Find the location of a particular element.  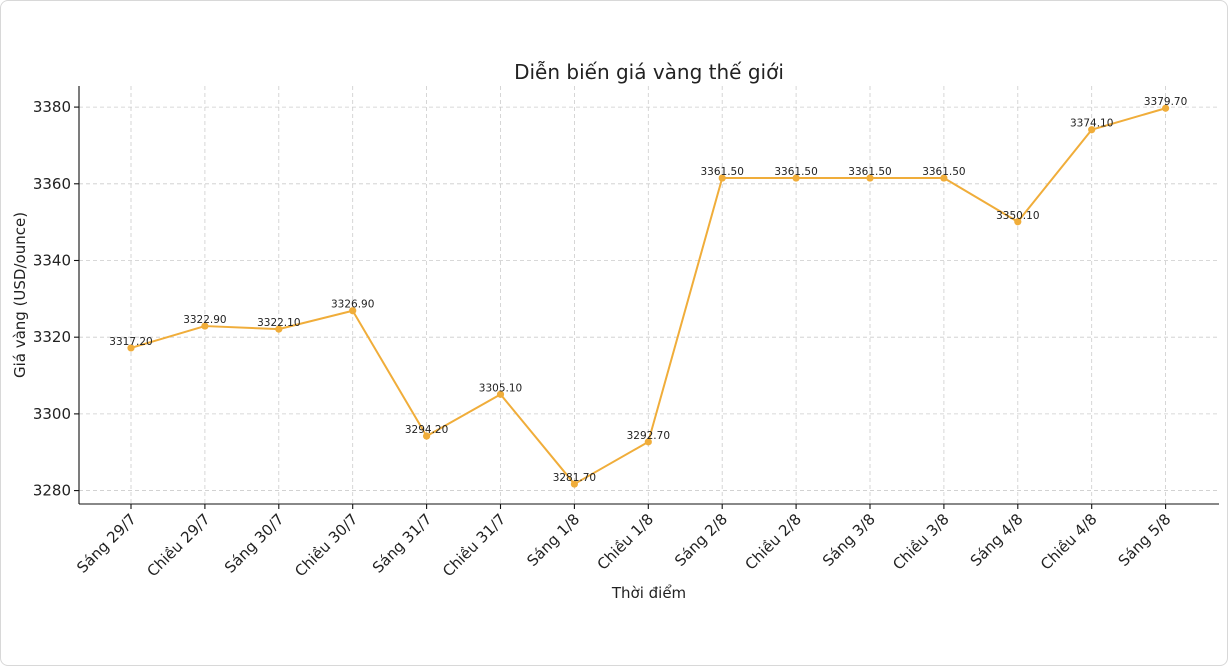

data-label: 3292.70 is located at coordinates (648, 436).